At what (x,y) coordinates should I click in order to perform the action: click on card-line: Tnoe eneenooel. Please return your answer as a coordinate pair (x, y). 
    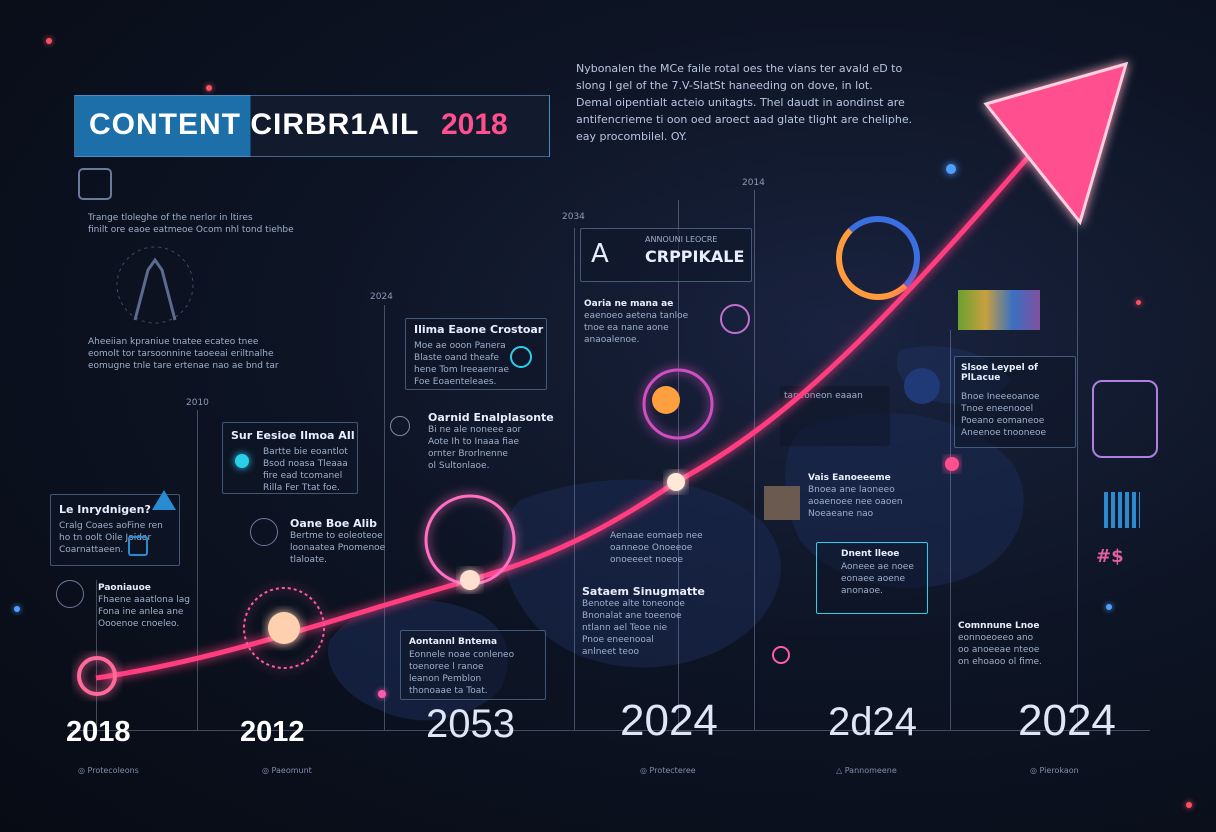
    Looking at the image, I should click on (997, 409).